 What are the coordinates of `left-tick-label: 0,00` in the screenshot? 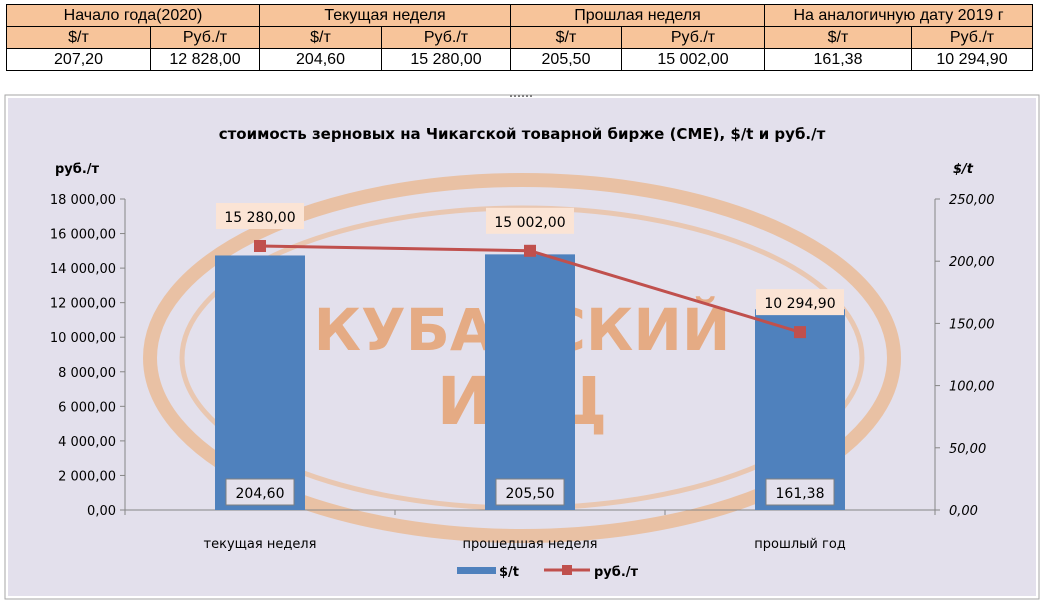 It's located at (101, 511).